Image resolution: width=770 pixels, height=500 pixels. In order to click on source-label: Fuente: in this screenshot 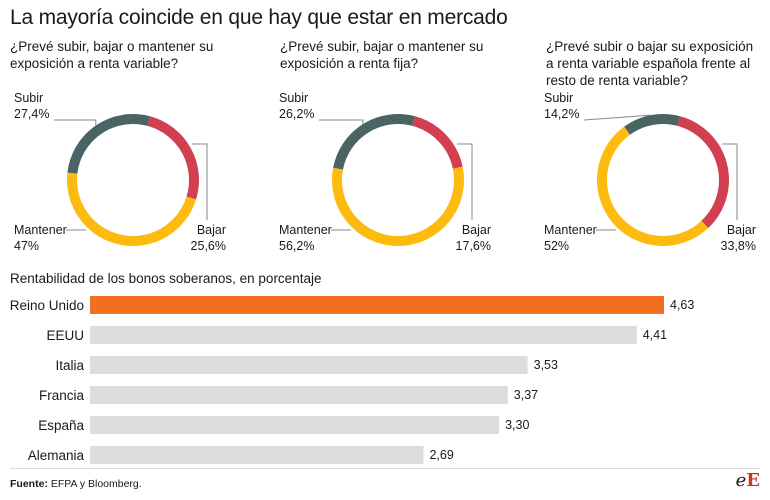, I will do `click(29, 484)`.